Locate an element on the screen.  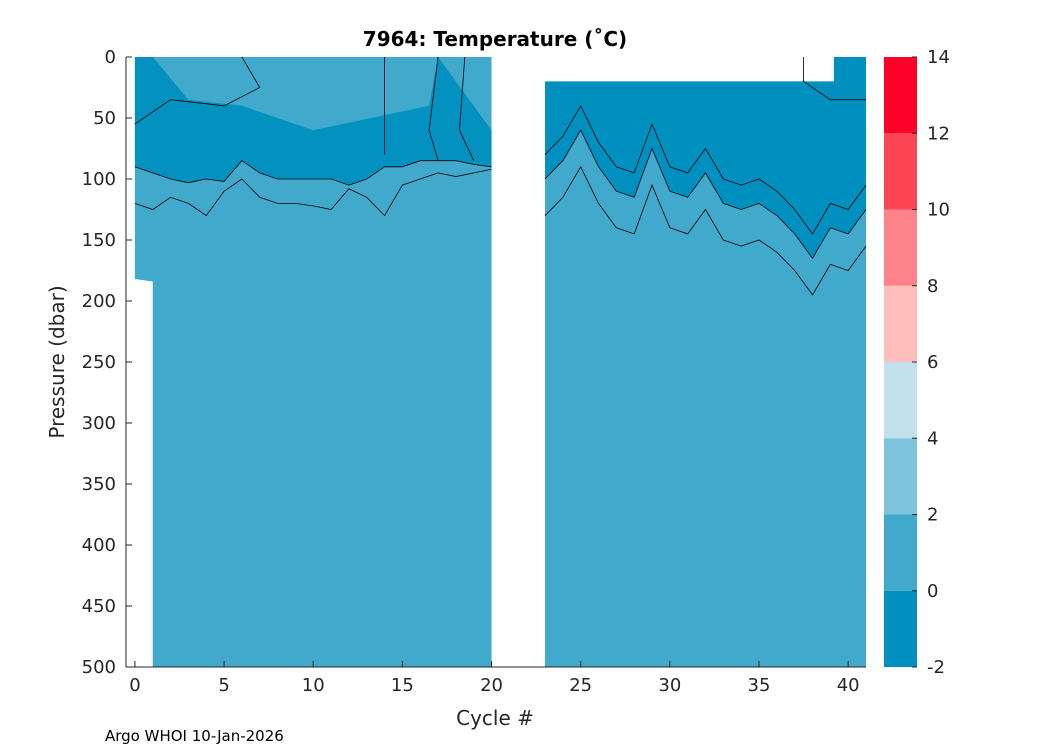
y-tick-label: 150 is located at coordinates (99, 240).